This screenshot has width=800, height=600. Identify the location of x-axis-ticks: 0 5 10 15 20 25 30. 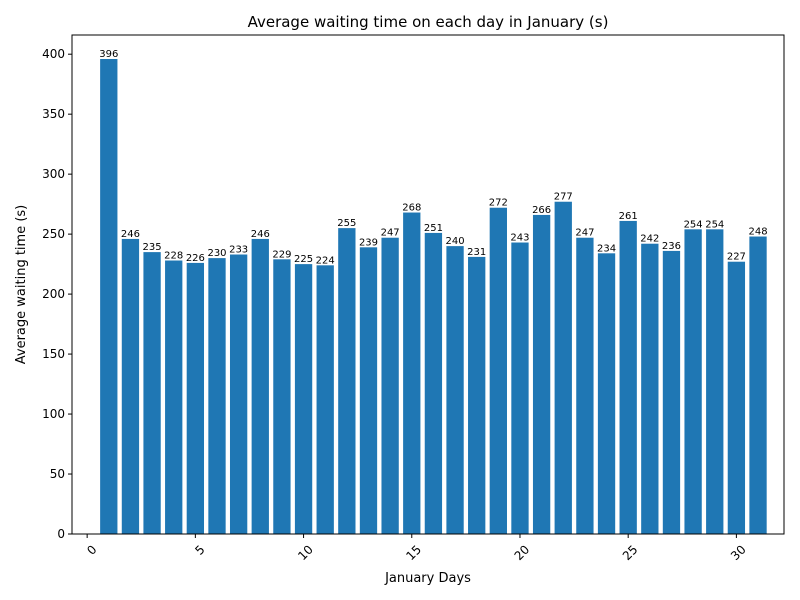
(416, 548).